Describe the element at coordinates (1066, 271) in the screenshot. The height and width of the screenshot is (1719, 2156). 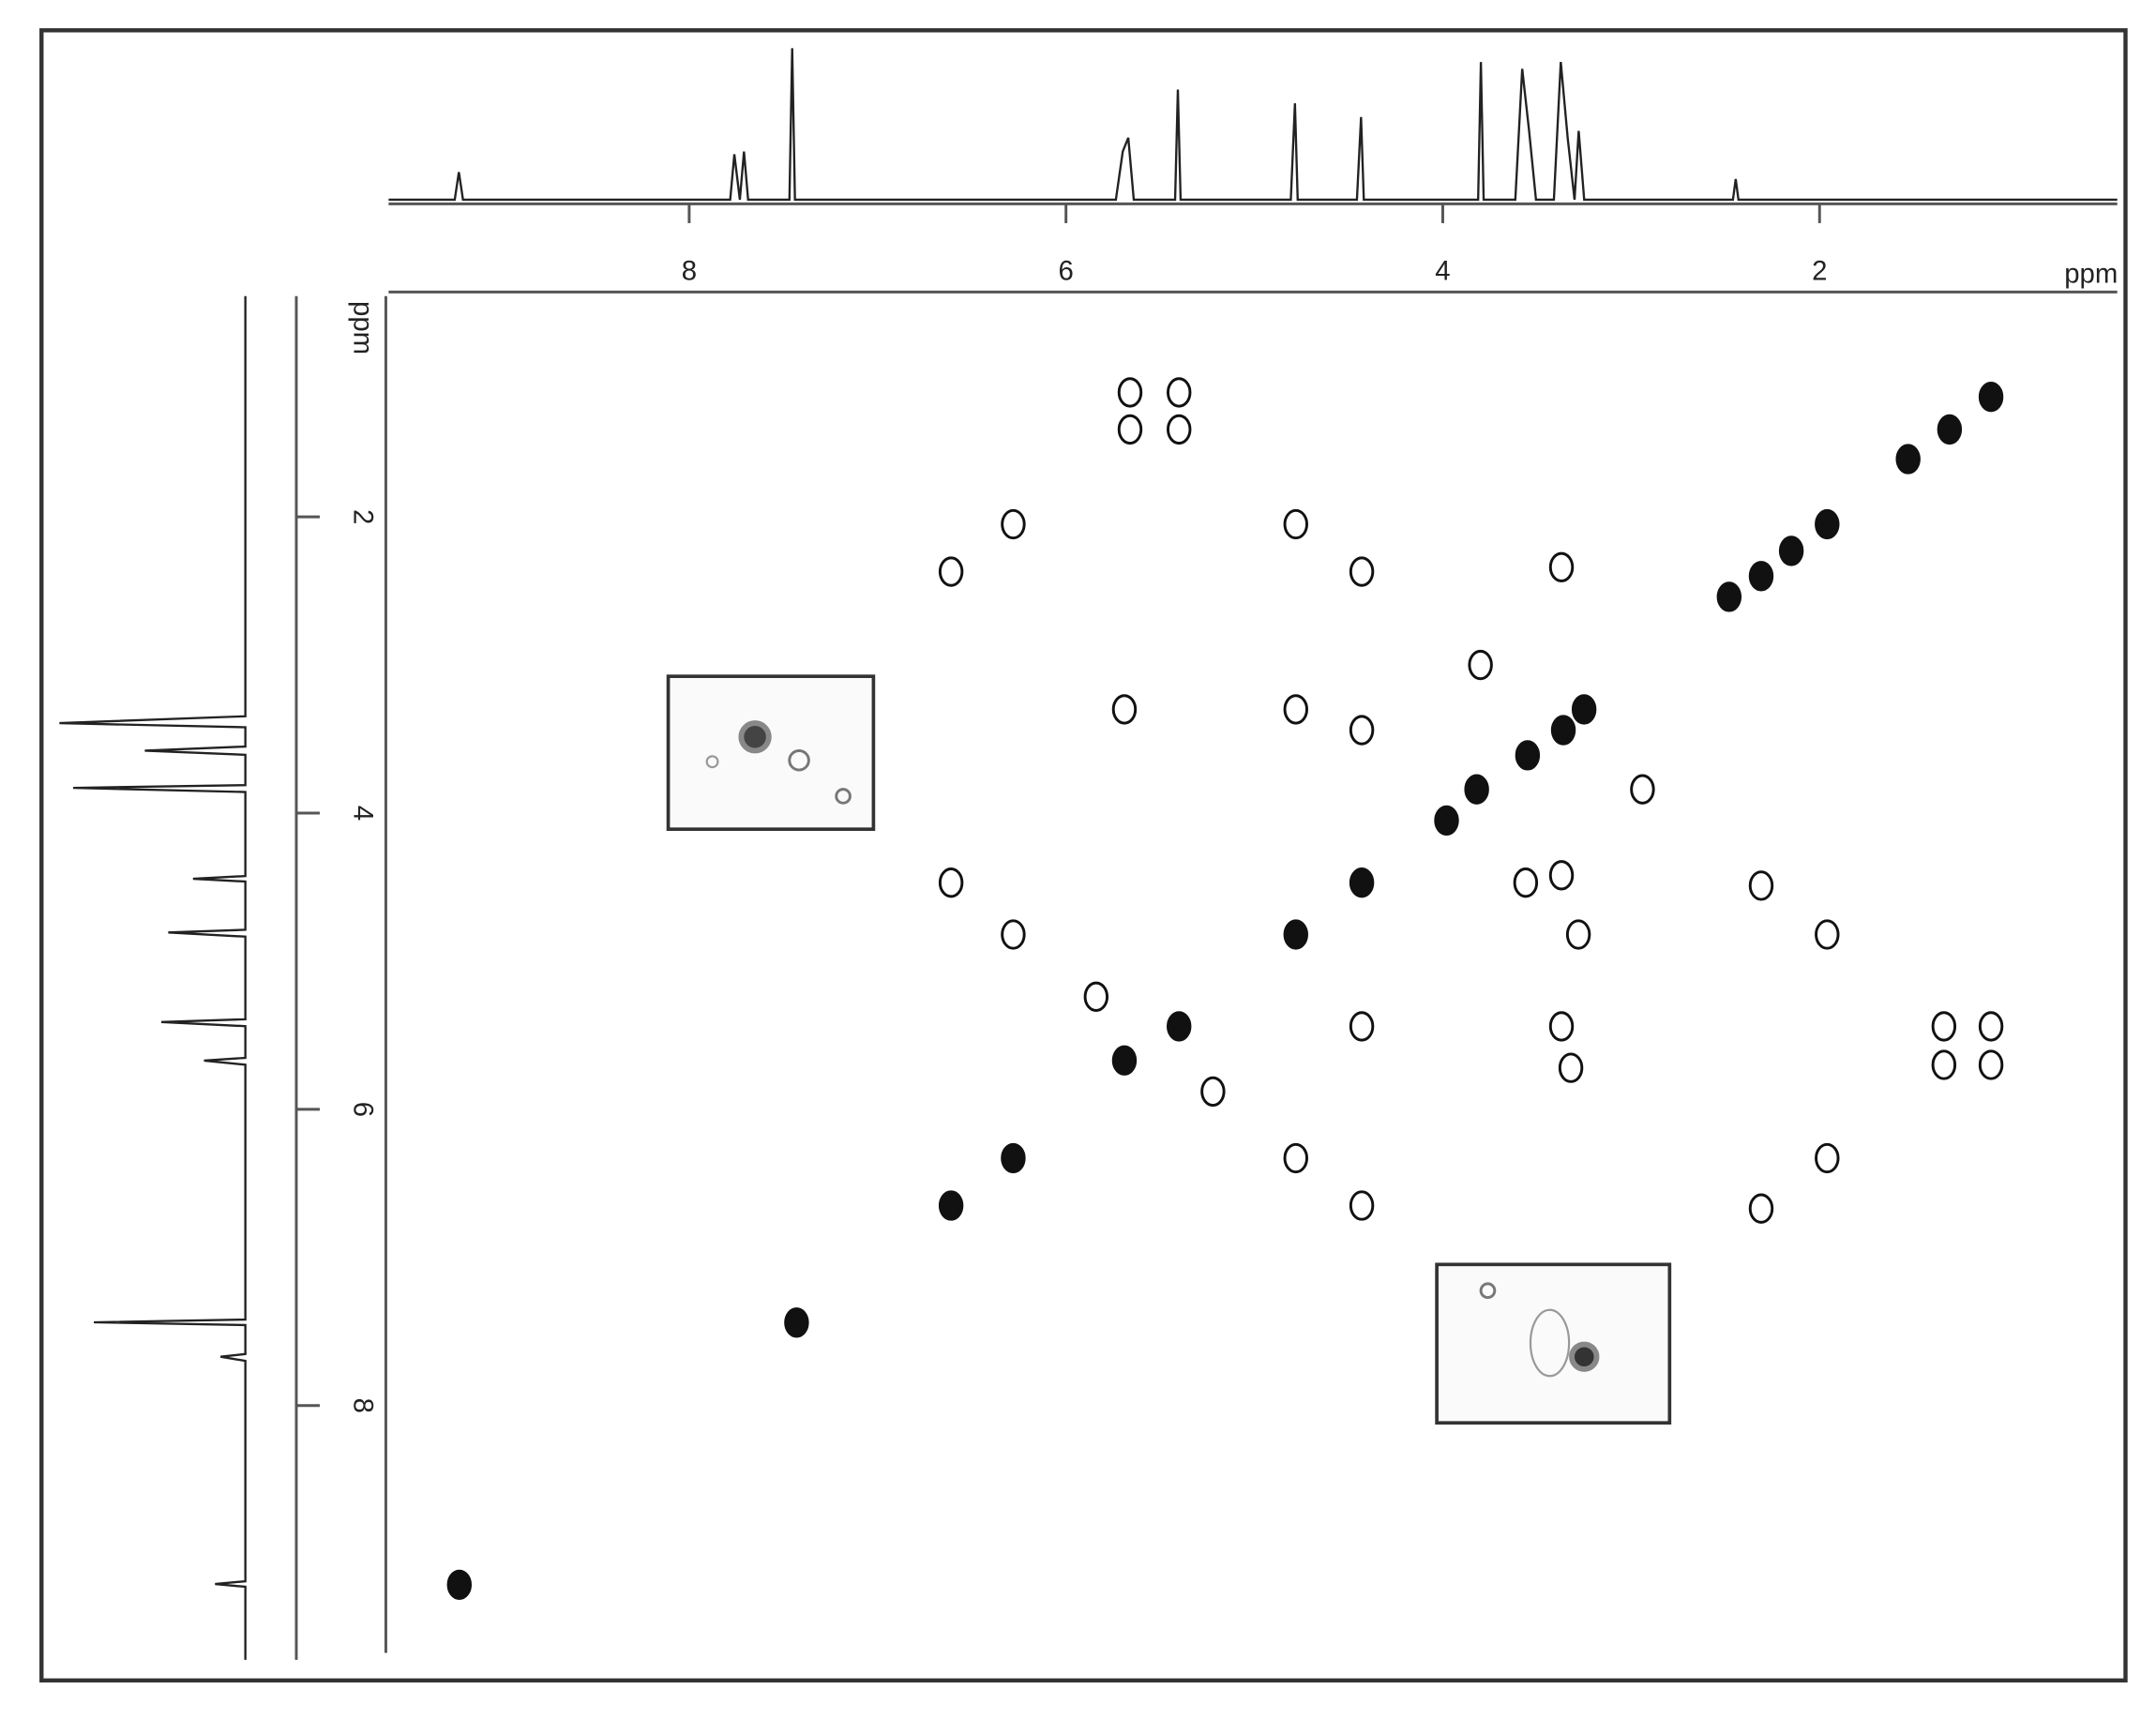
I see `x-tick-label: 6` at that location.